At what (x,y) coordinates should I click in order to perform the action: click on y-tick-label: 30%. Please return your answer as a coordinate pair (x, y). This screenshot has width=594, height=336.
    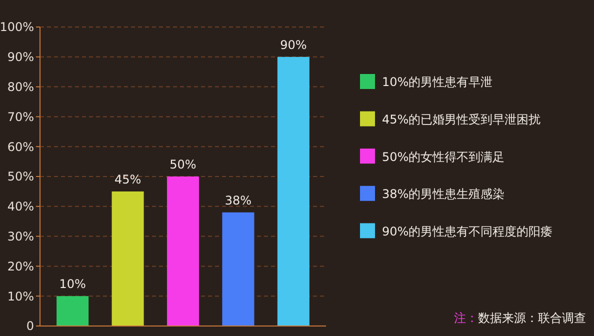
    Looking at the image, I should click on (20, 237).